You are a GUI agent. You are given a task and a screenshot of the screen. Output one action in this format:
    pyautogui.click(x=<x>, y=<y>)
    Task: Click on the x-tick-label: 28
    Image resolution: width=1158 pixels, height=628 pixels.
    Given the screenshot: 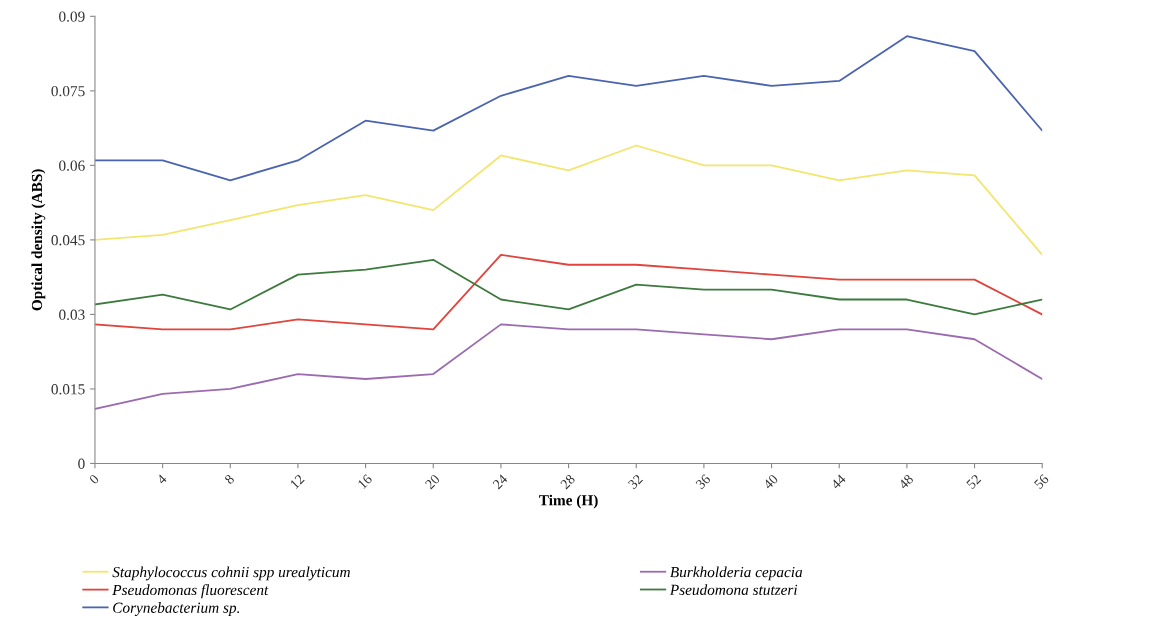 What is the action you would take?
    pyautogui.click(x=567, y=481)
    